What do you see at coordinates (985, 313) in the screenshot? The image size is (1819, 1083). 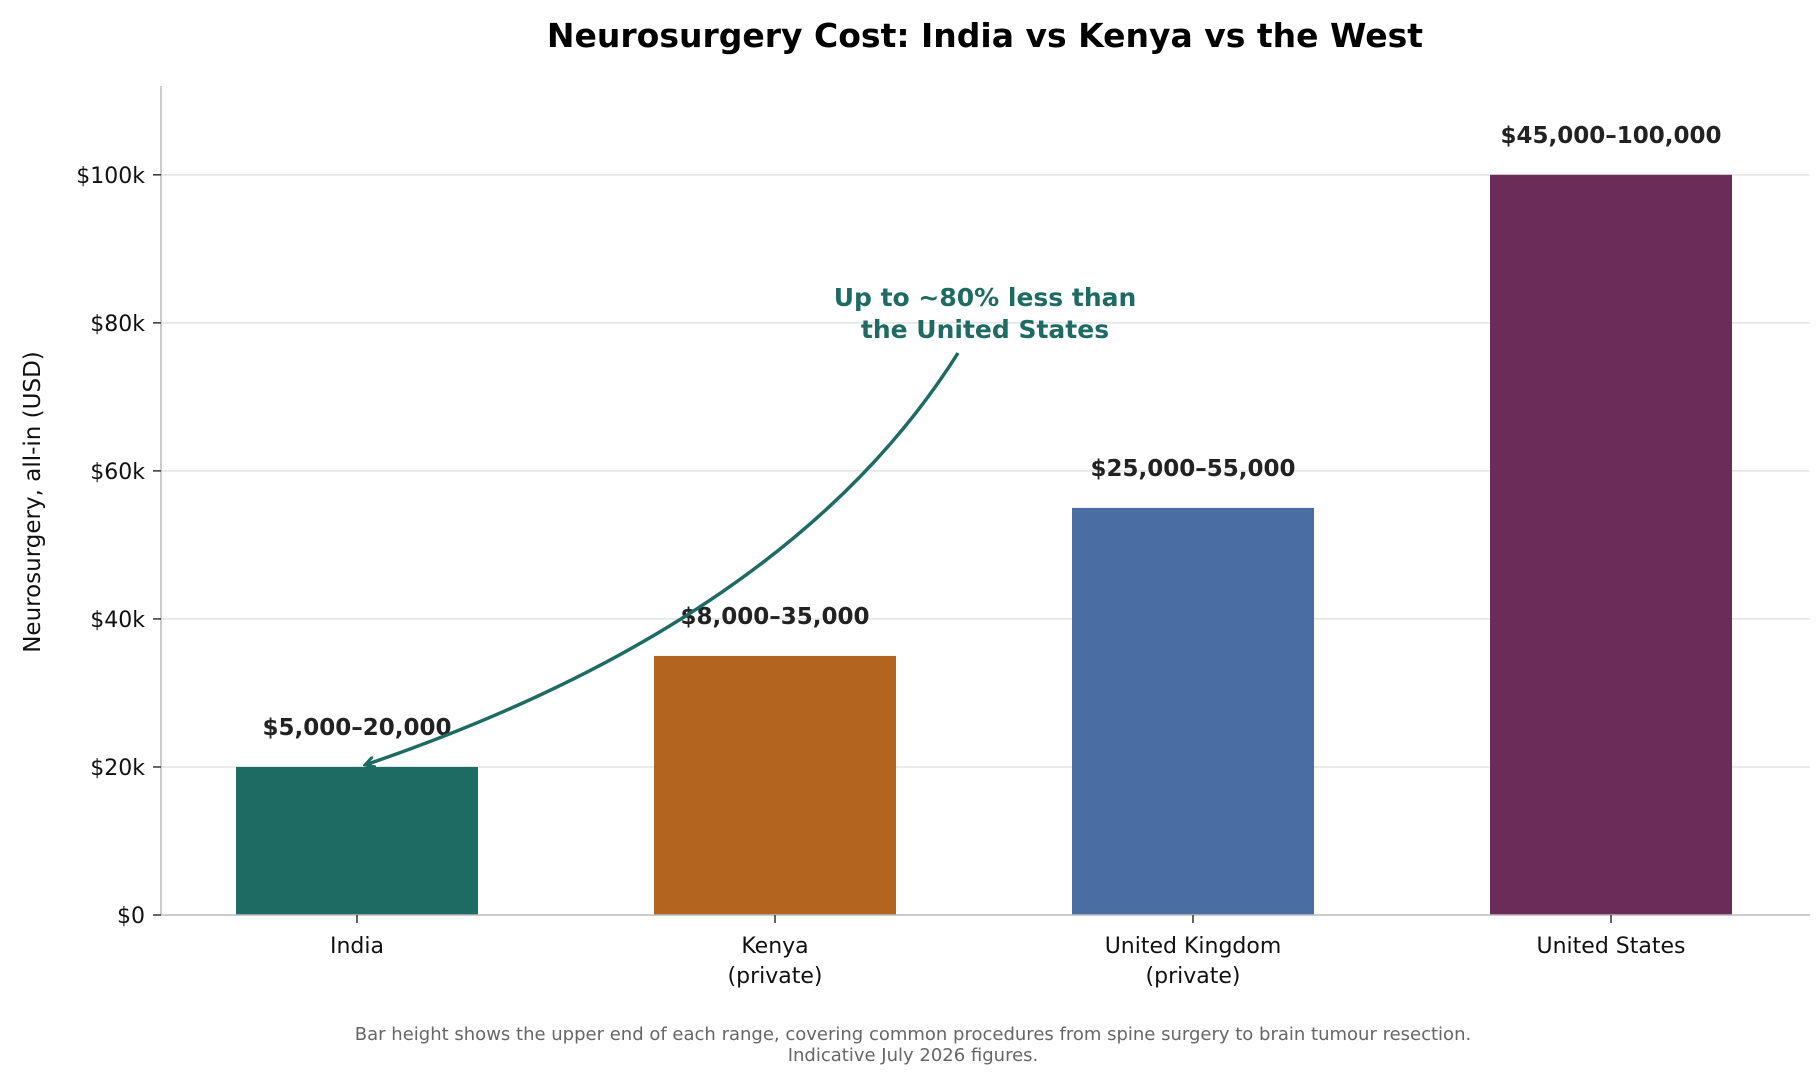 I see `annotation-text: Up to ~80% less than the United States` at bounding box center [985, 313].